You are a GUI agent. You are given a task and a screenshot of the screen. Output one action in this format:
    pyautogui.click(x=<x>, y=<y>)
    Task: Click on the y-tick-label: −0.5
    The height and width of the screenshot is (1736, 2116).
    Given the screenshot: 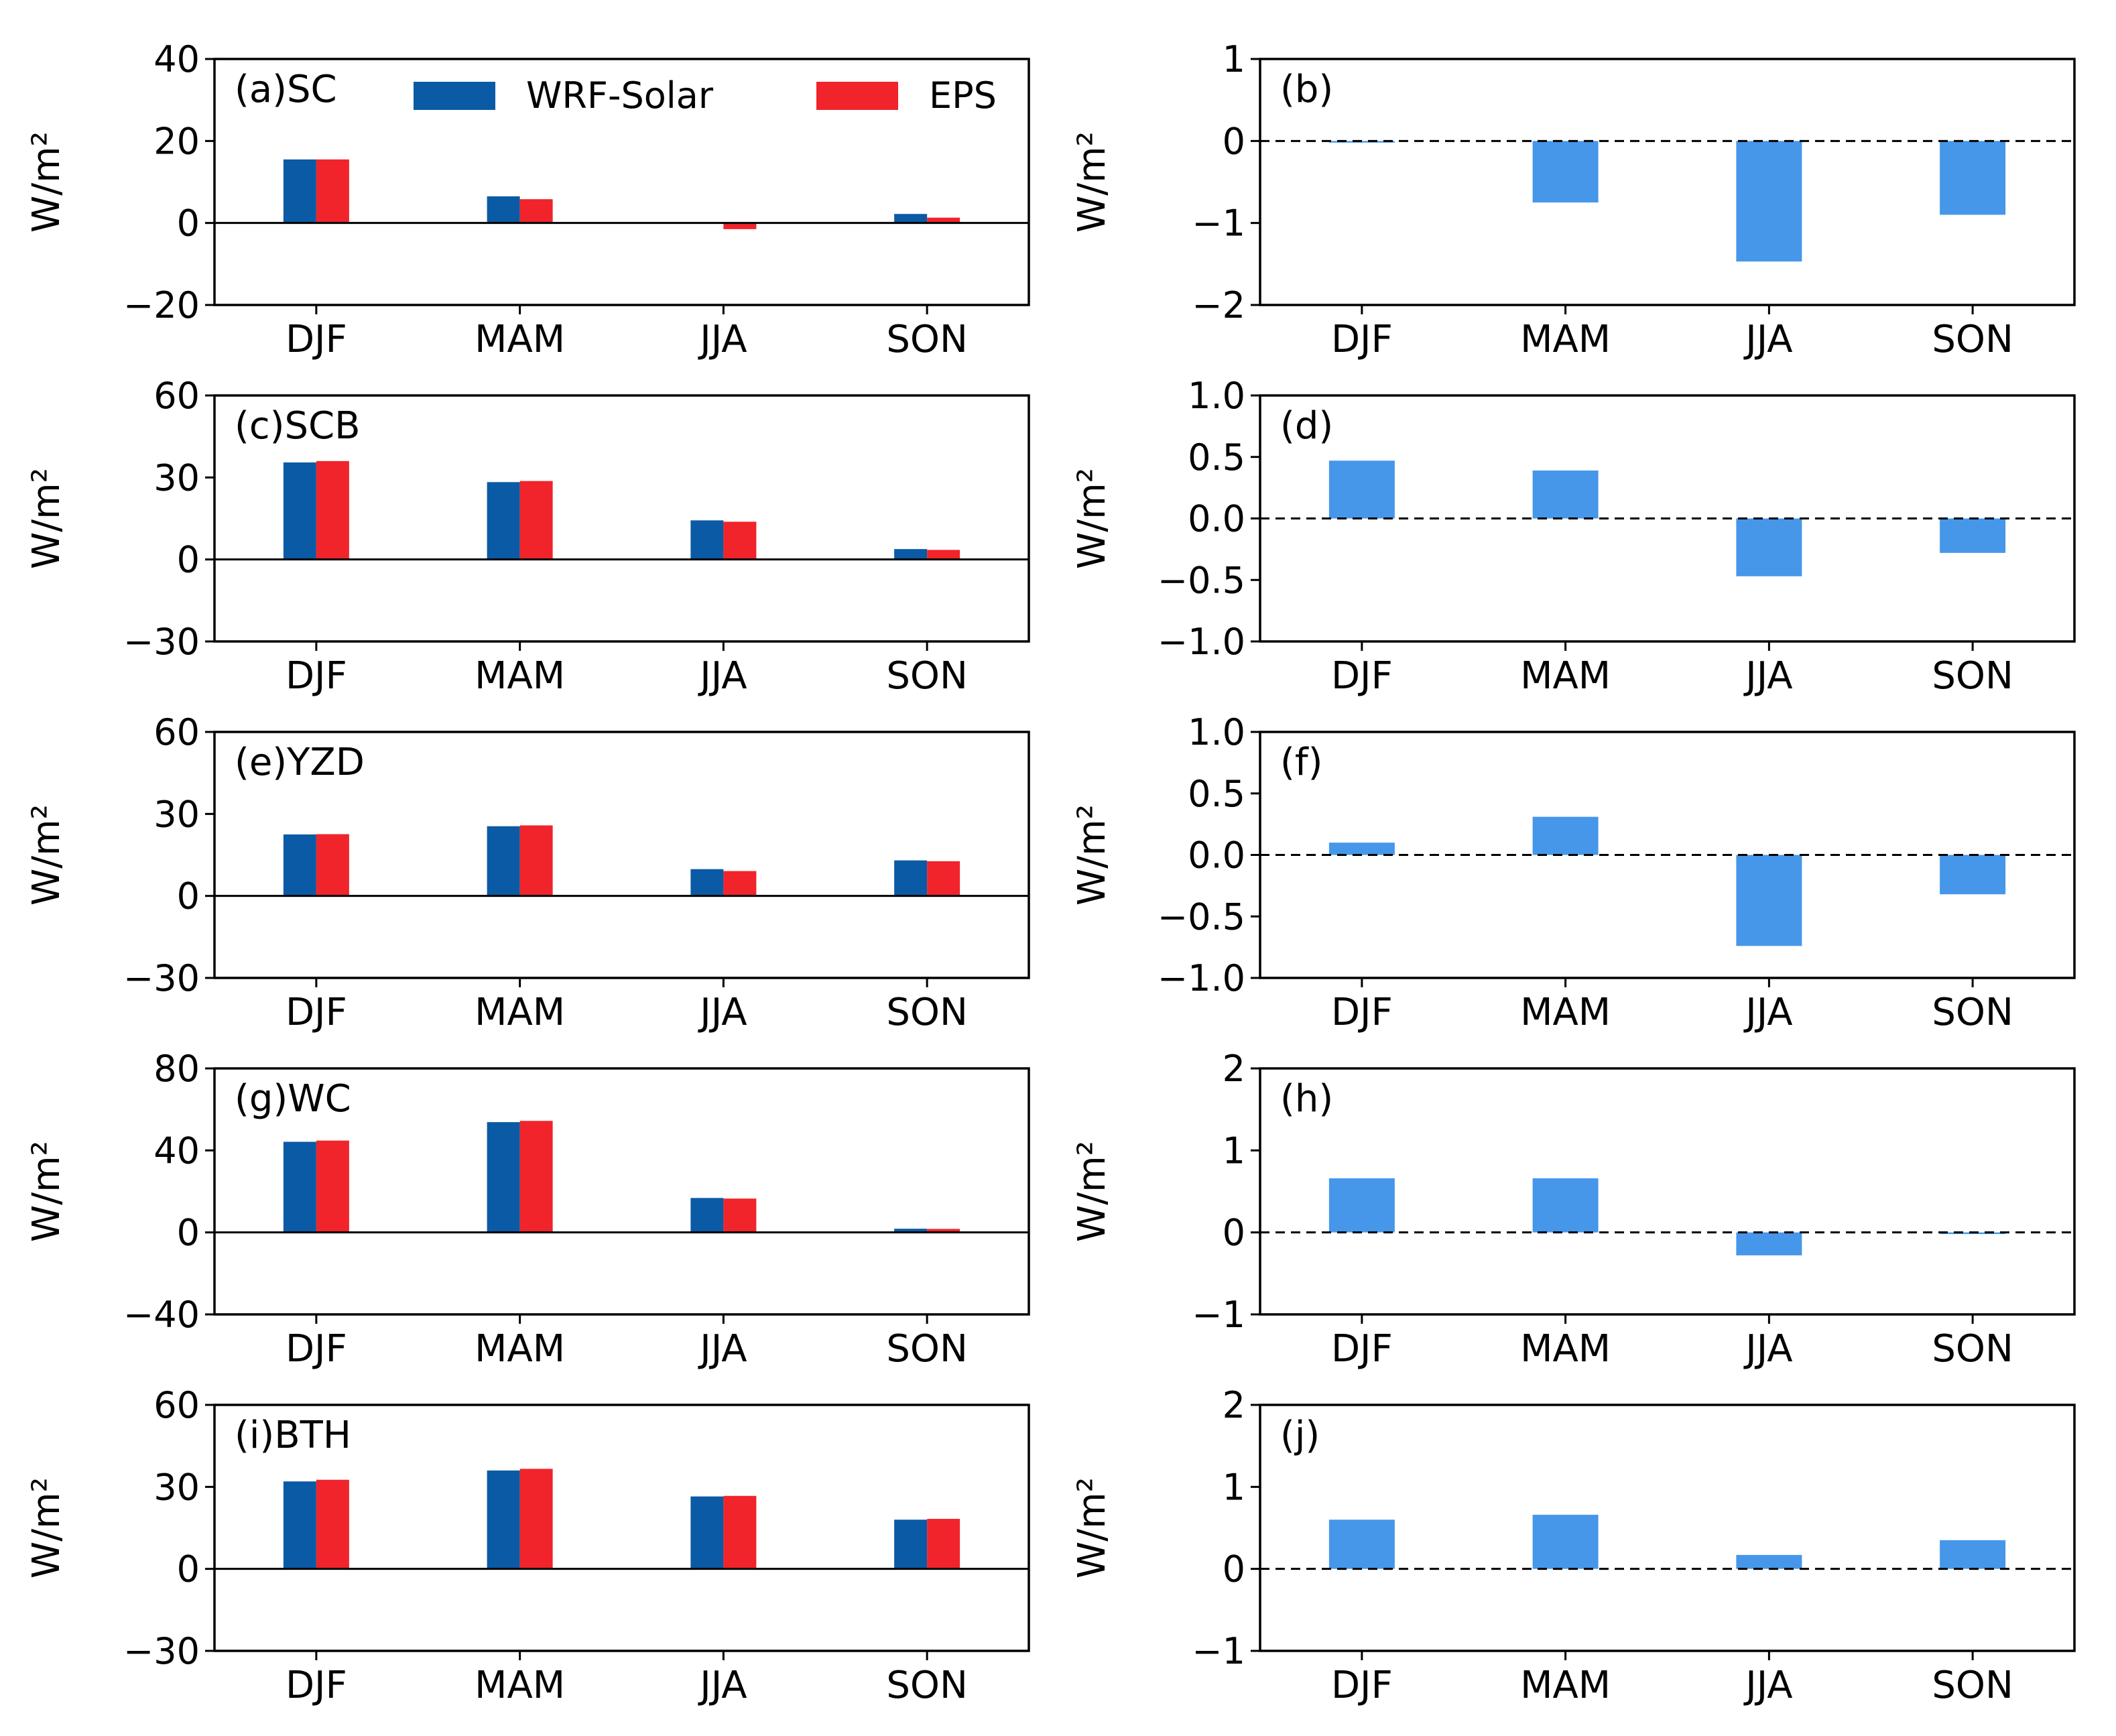 What is the action you would take?
    pyautogui.click(x=1201, y=580)
    